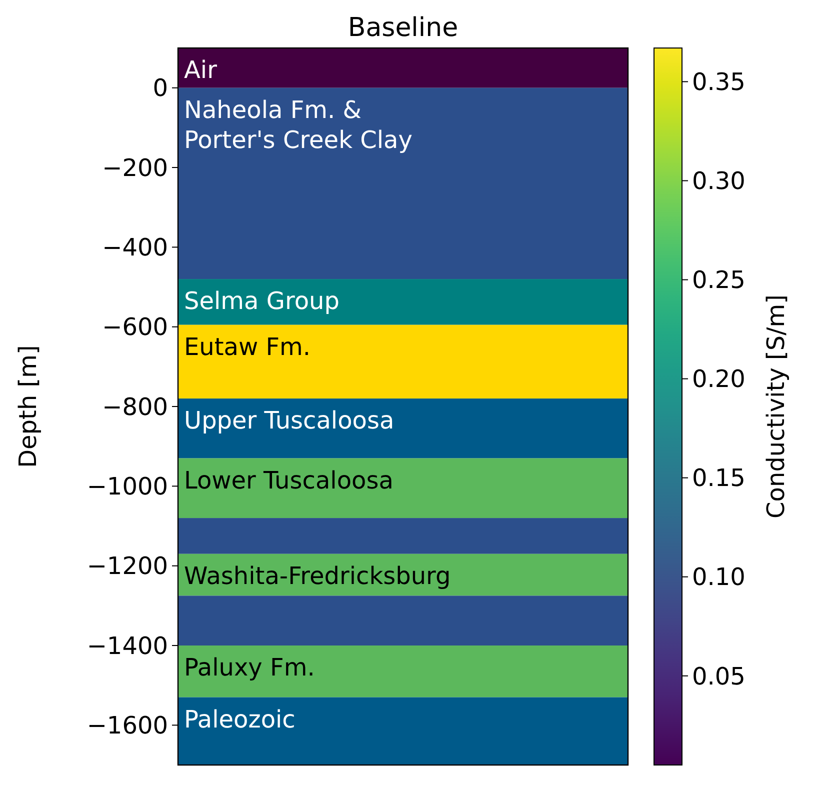 The width and height of the screenshot is (820, 786). Describe the element at coordinates (249, 668) in the screenshot. I see `series-label: Paluxy Fm.` at that location.